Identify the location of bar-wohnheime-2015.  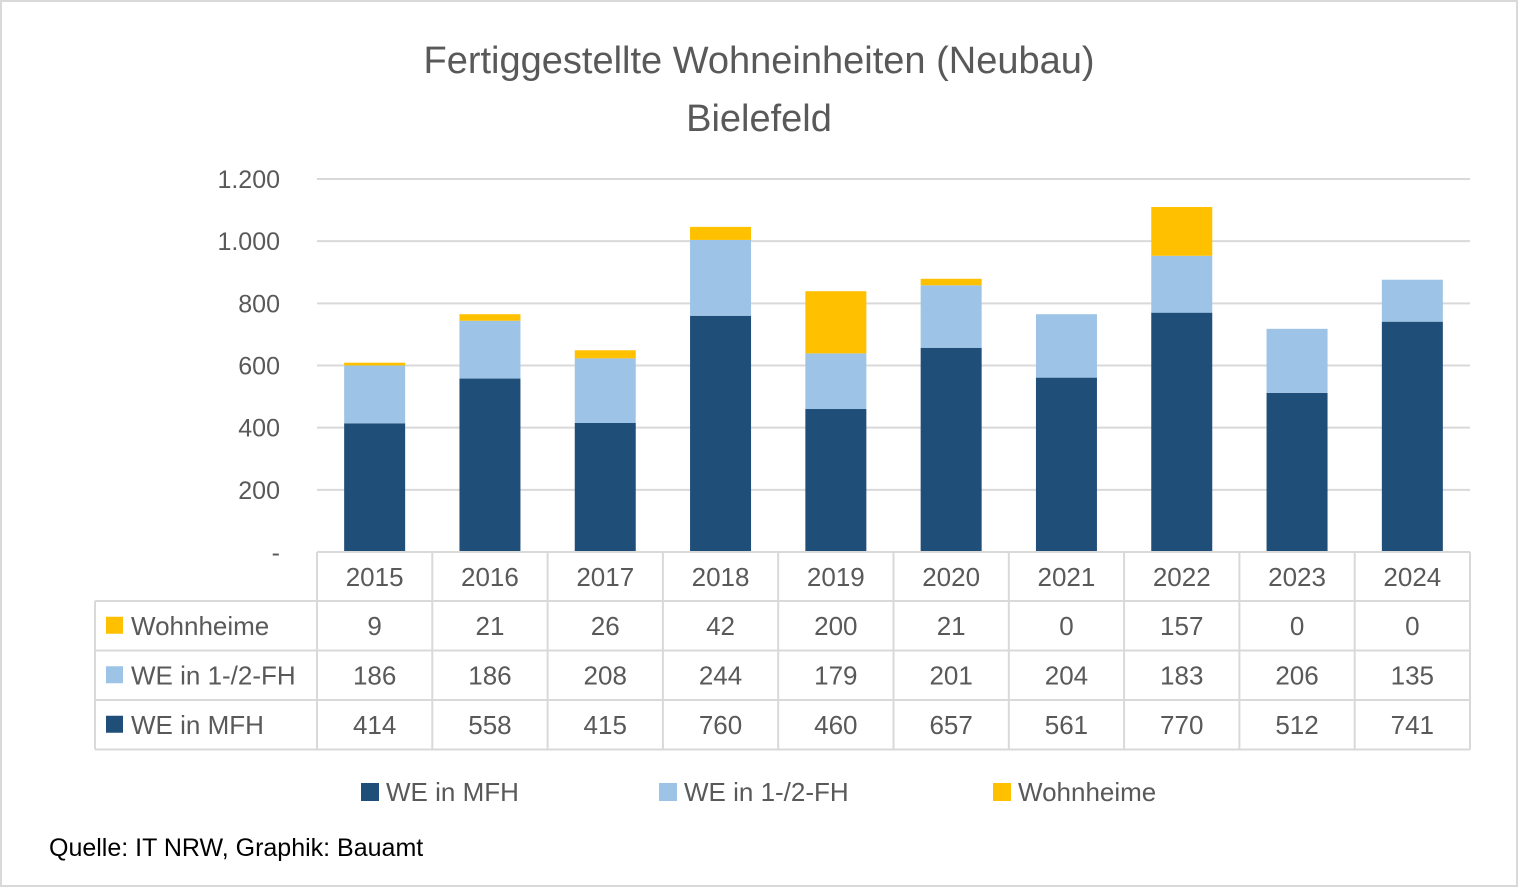
(375, 364).